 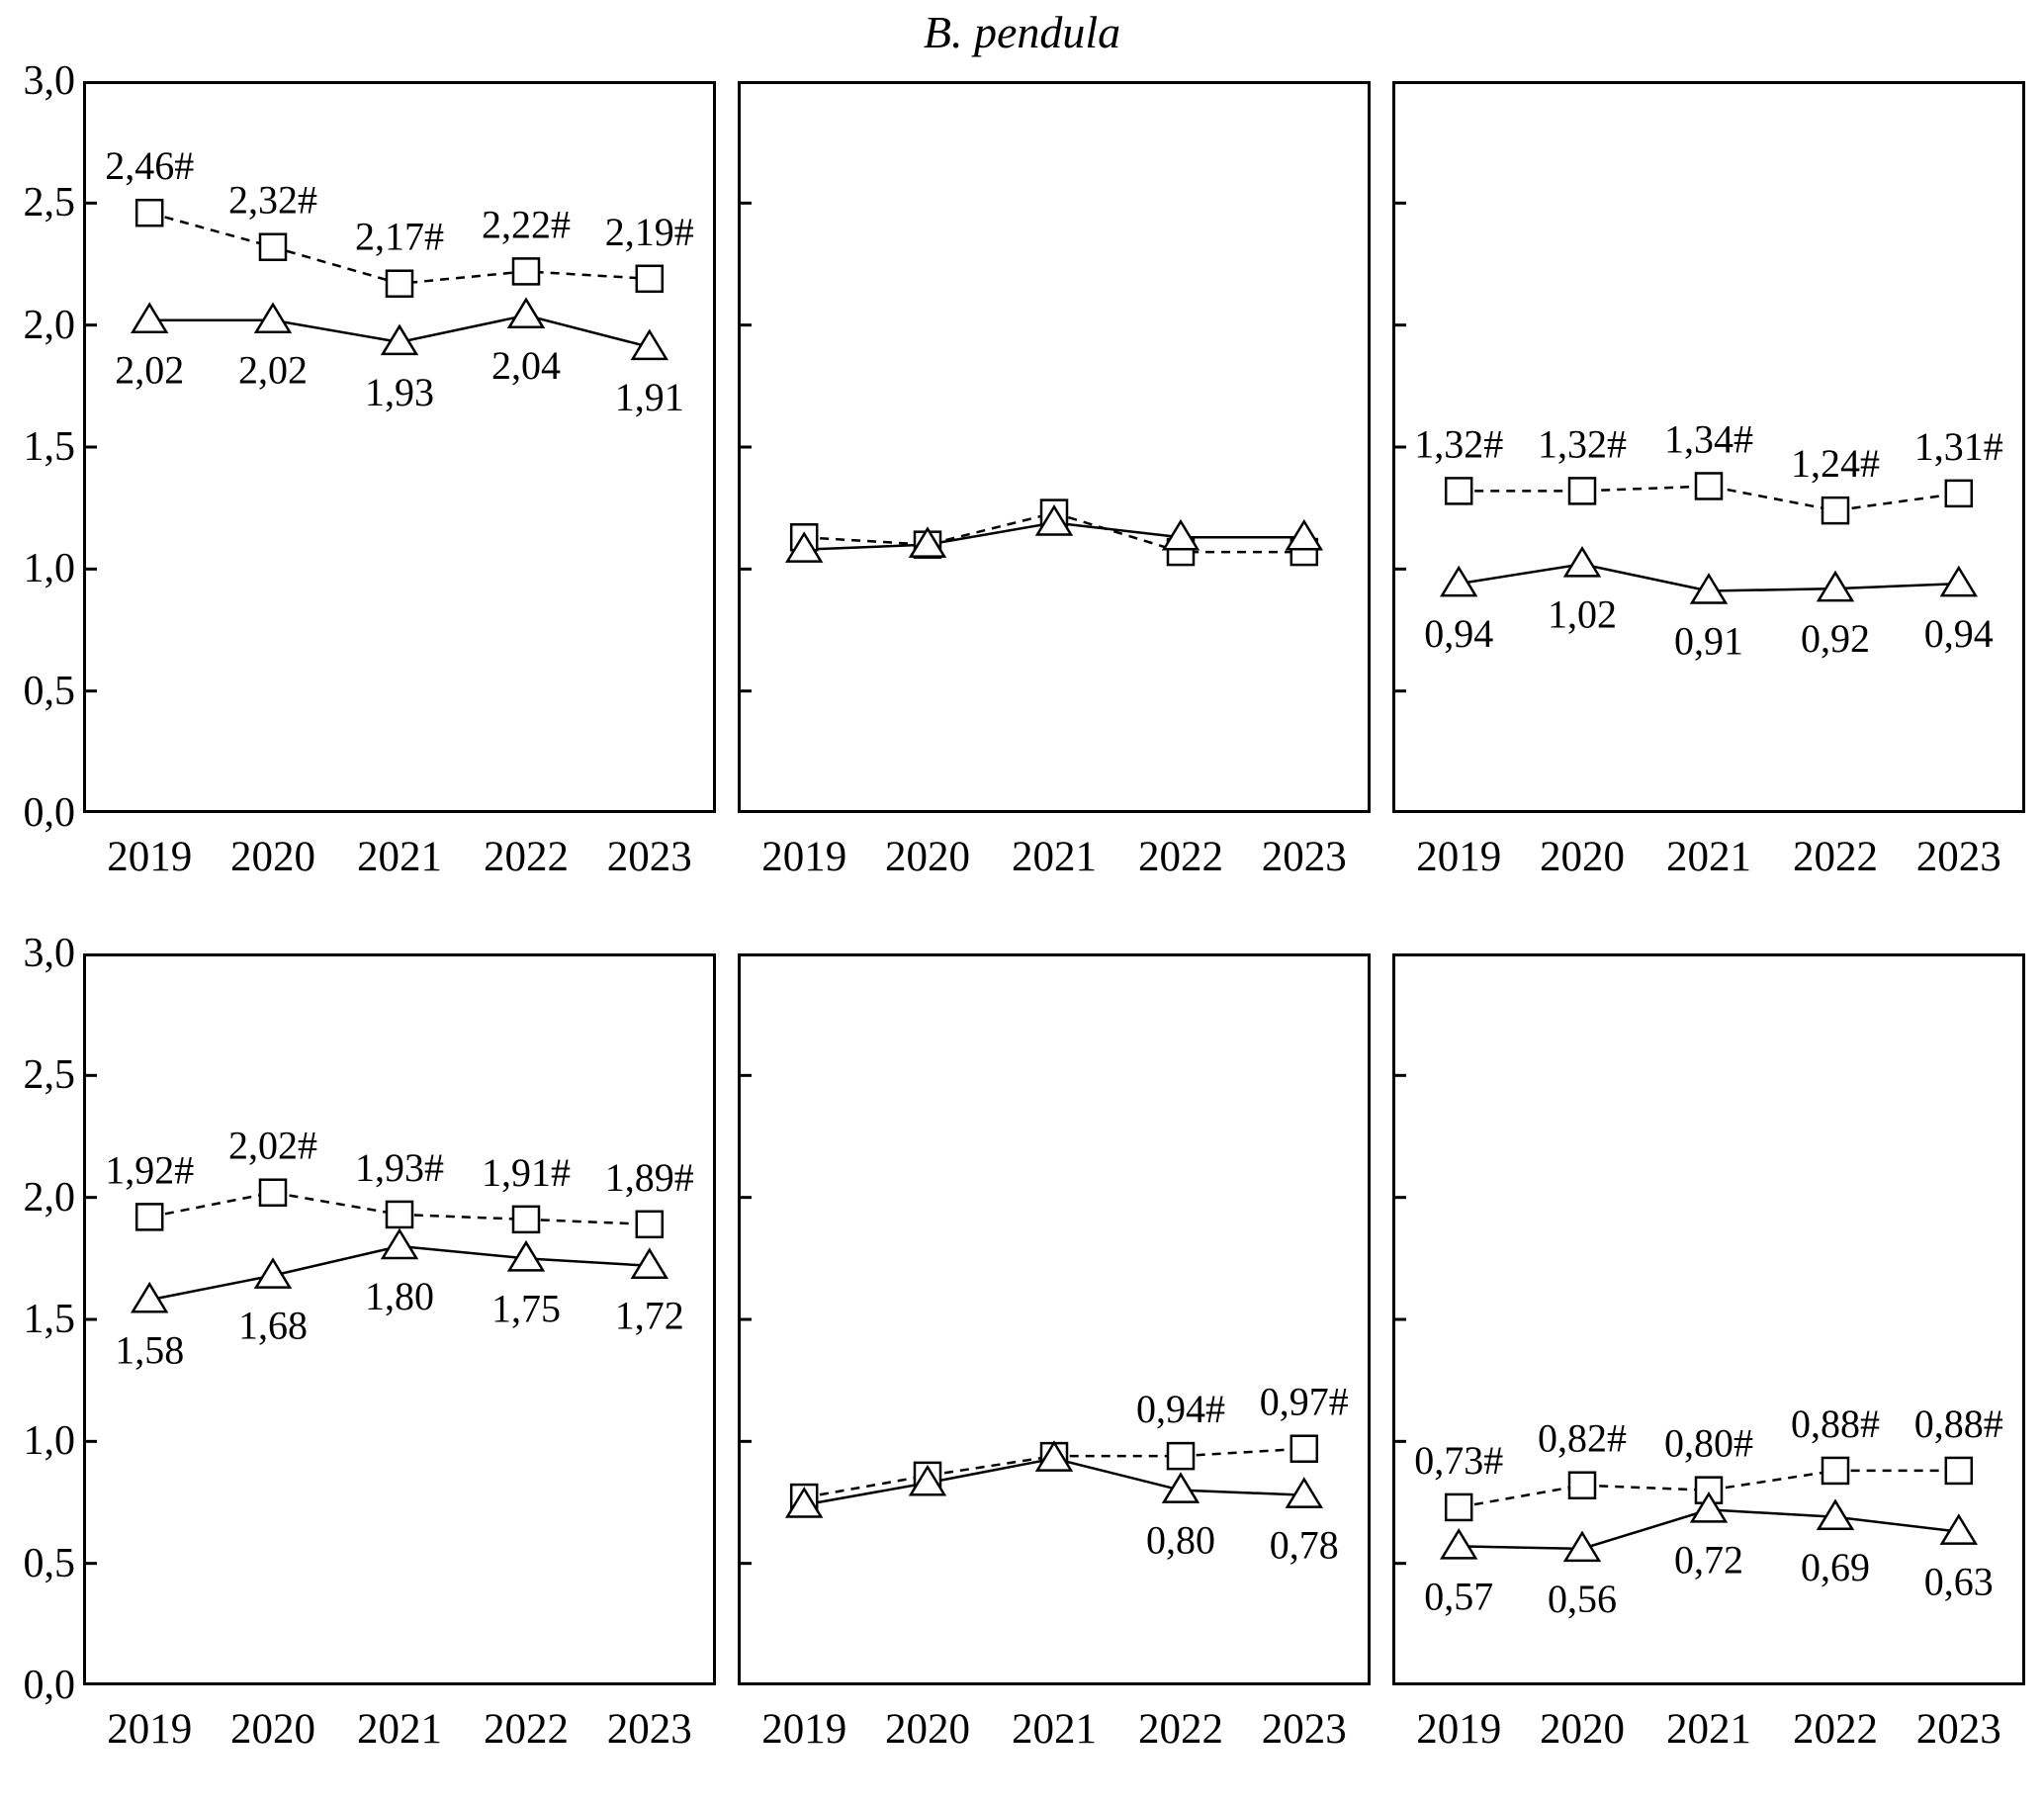 I want to click on y-axis-labels-top: 3,0 2,5 2,0 1,5 1,0 0,5 0,0, so click(x=44, y=447).